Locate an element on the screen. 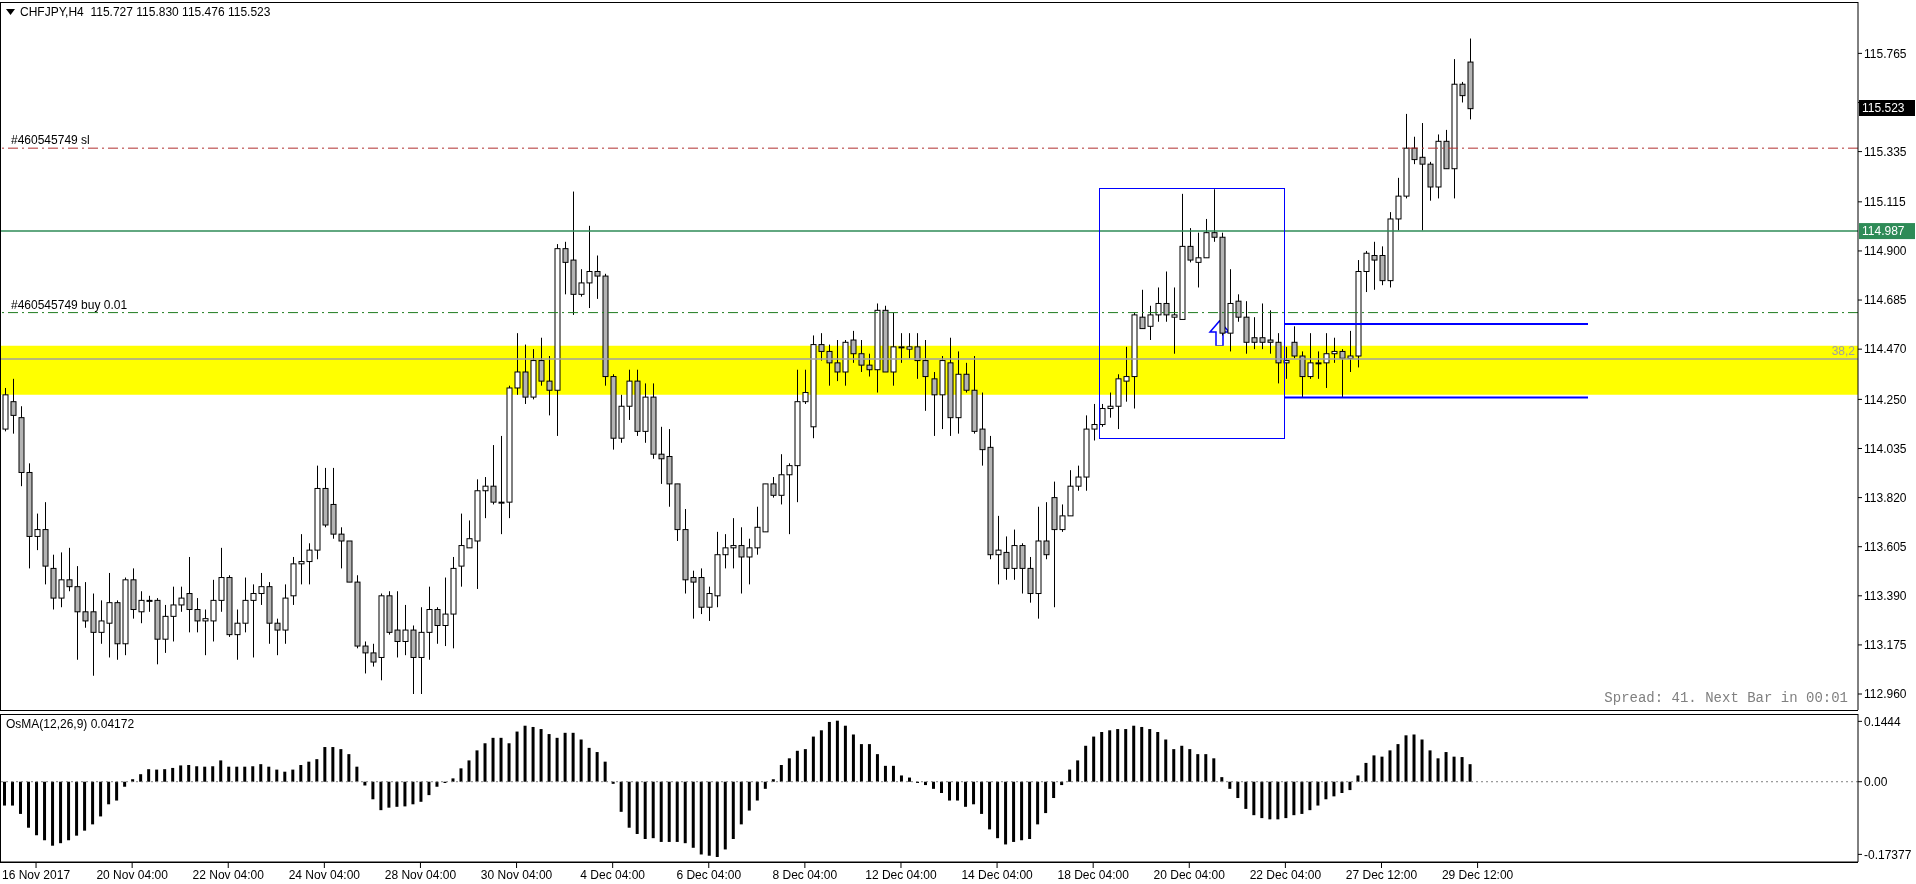 The image size is (1916, 884). x-tick-label: 16 Nov 2017 is located at coordinates (36, 874).